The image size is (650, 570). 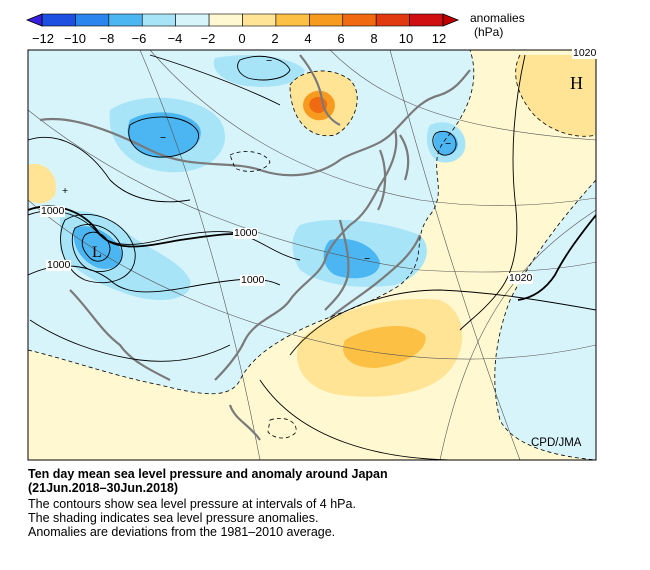 What do you see at coordinates (107, 38) in the screenshot?
I see `colorbar-tick-label: −8` at bounding box center [107, 38].